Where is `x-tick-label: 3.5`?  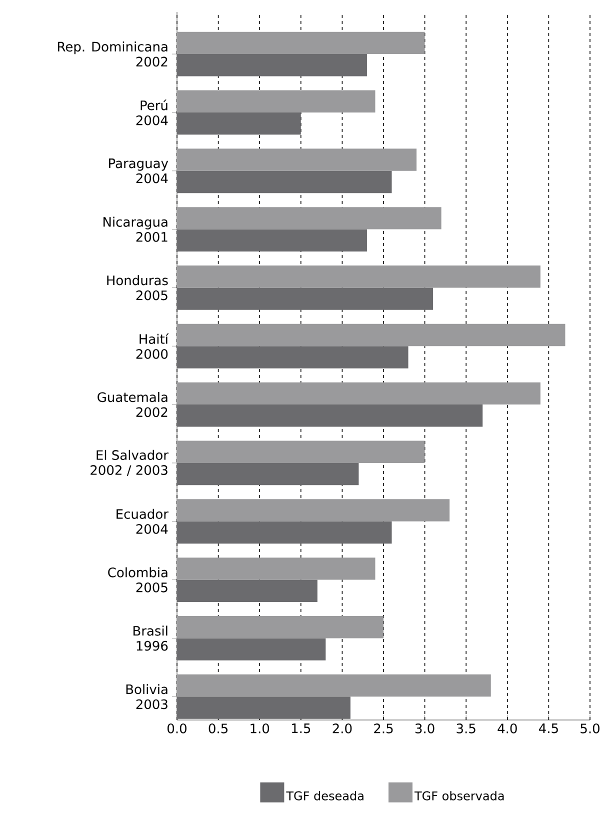 x-tick-label: 3.5 is located at coordinates (466, 729).